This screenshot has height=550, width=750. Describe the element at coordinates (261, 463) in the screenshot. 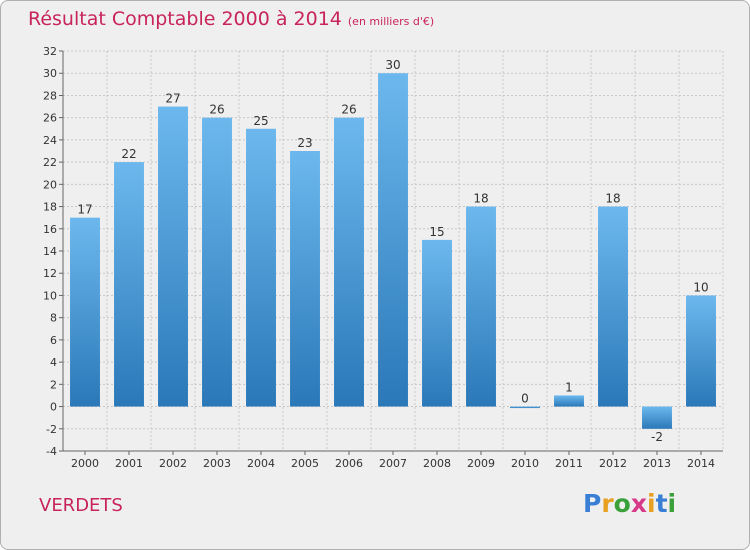

I see `x-tick-label: 2004` at that location.